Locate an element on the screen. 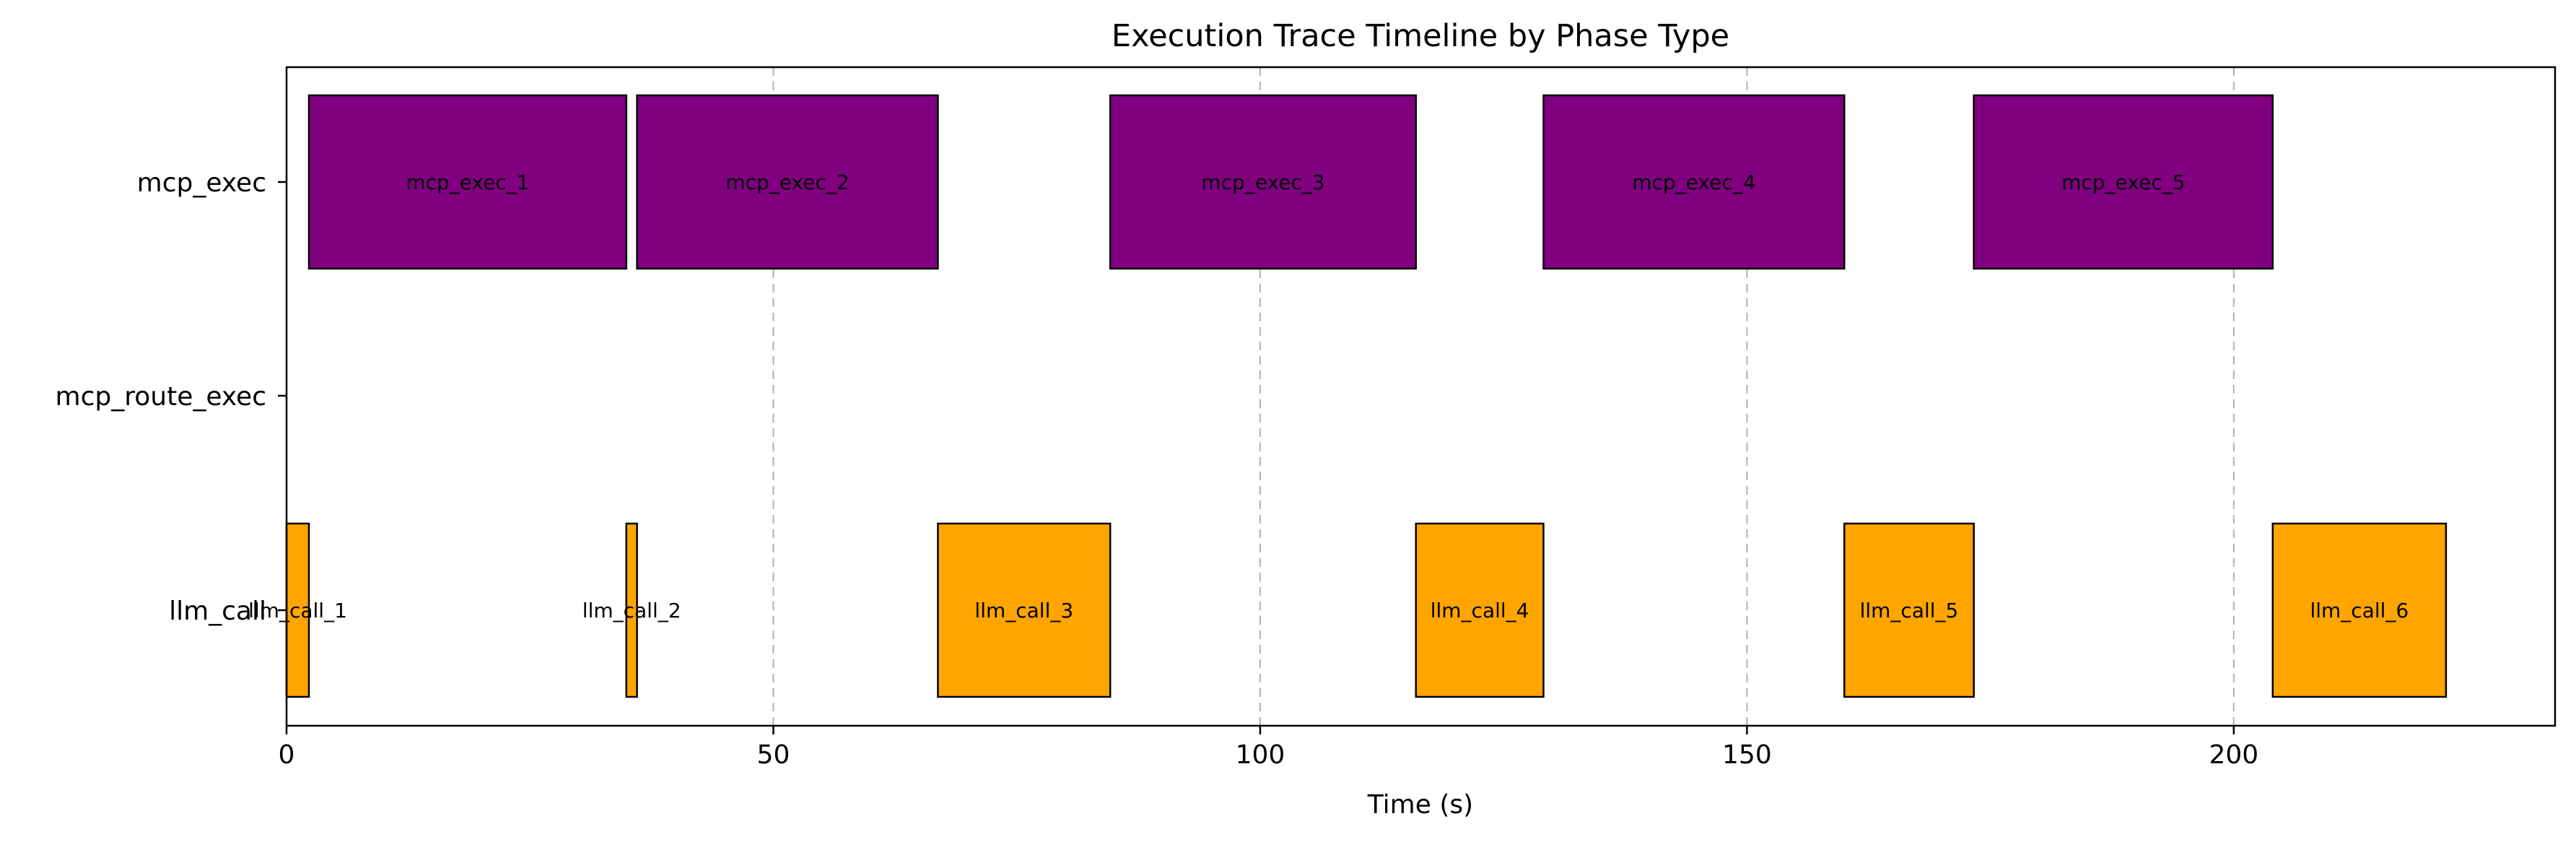 Image resolution: width=2576 pixels, height=842 pixels. bar-label-mcp-exec-4: mcp_exec_4 is located at coordinates (1693, 182).